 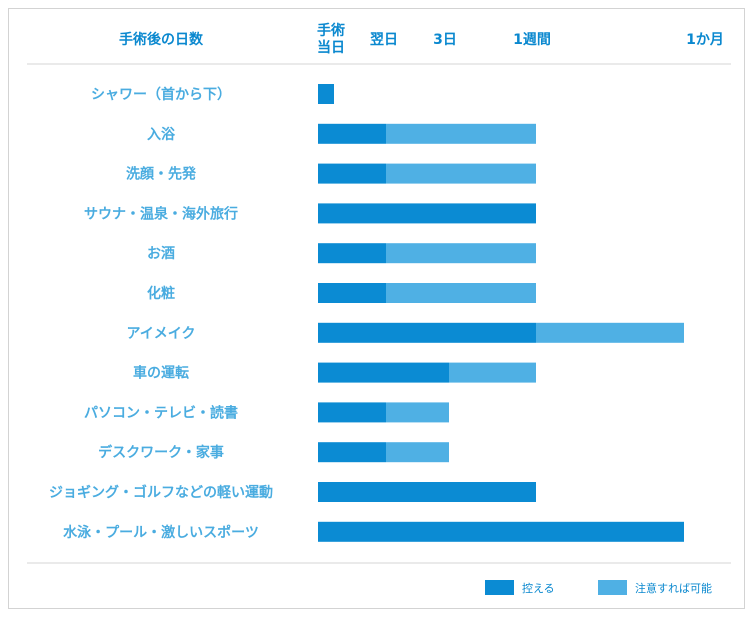 I want to click on category-label: サウナ・温泉・海外旅行, so click(x=161, y=213).